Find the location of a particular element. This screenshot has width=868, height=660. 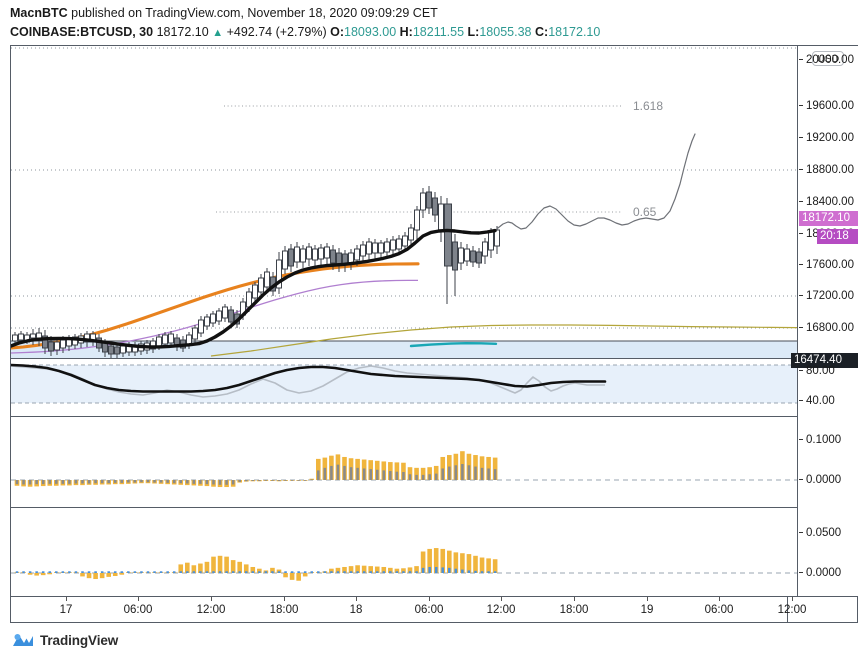

histogram-1-canvas is located at coordinates (404, 469).